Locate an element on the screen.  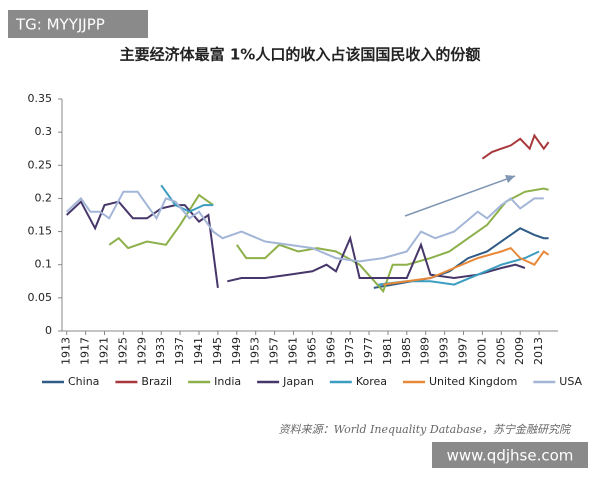
x-tick-label: 1981 is located at coordinates (387, 351).